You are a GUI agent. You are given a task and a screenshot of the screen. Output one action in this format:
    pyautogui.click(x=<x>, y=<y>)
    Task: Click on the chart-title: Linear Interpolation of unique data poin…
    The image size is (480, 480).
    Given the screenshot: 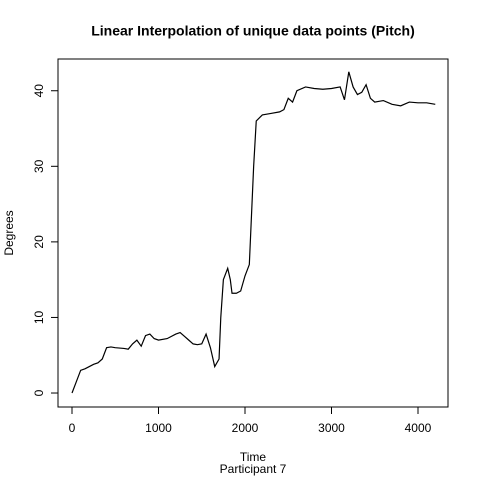 What is the action you would take?
    pyautogui.click(x=253, y=31)
    